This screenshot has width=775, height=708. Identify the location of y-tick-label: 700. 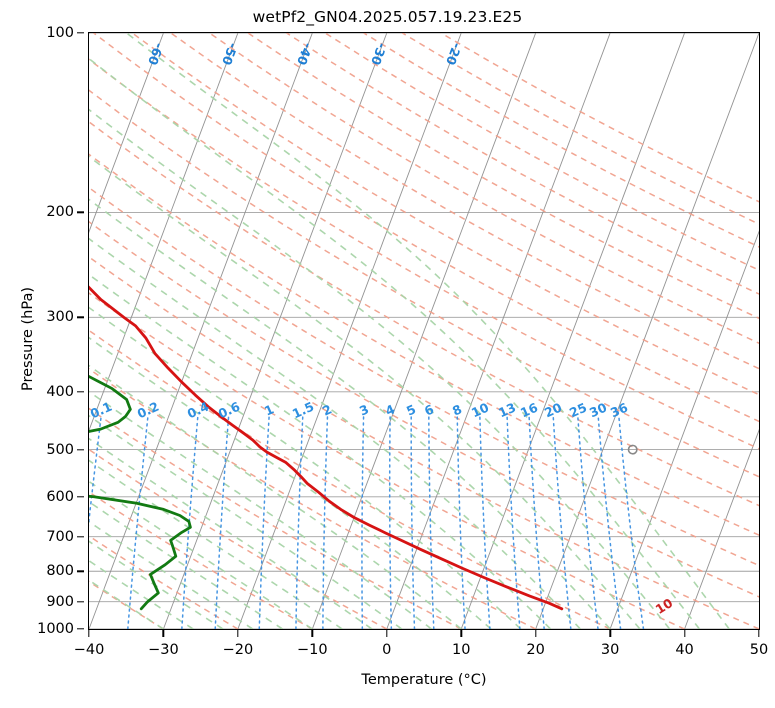
(60, 536).